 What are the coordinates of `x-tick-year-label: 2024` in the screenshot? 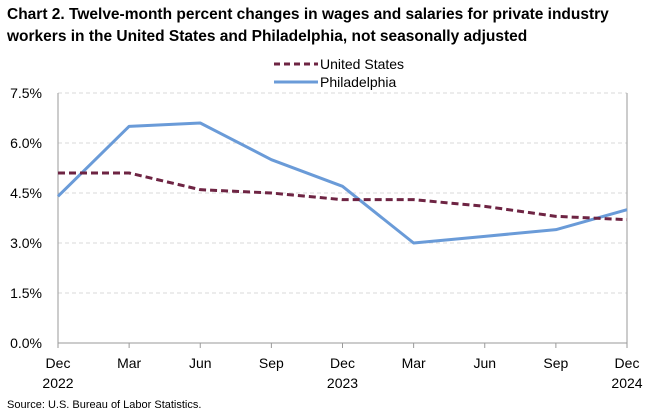 It's located at (626, 383).